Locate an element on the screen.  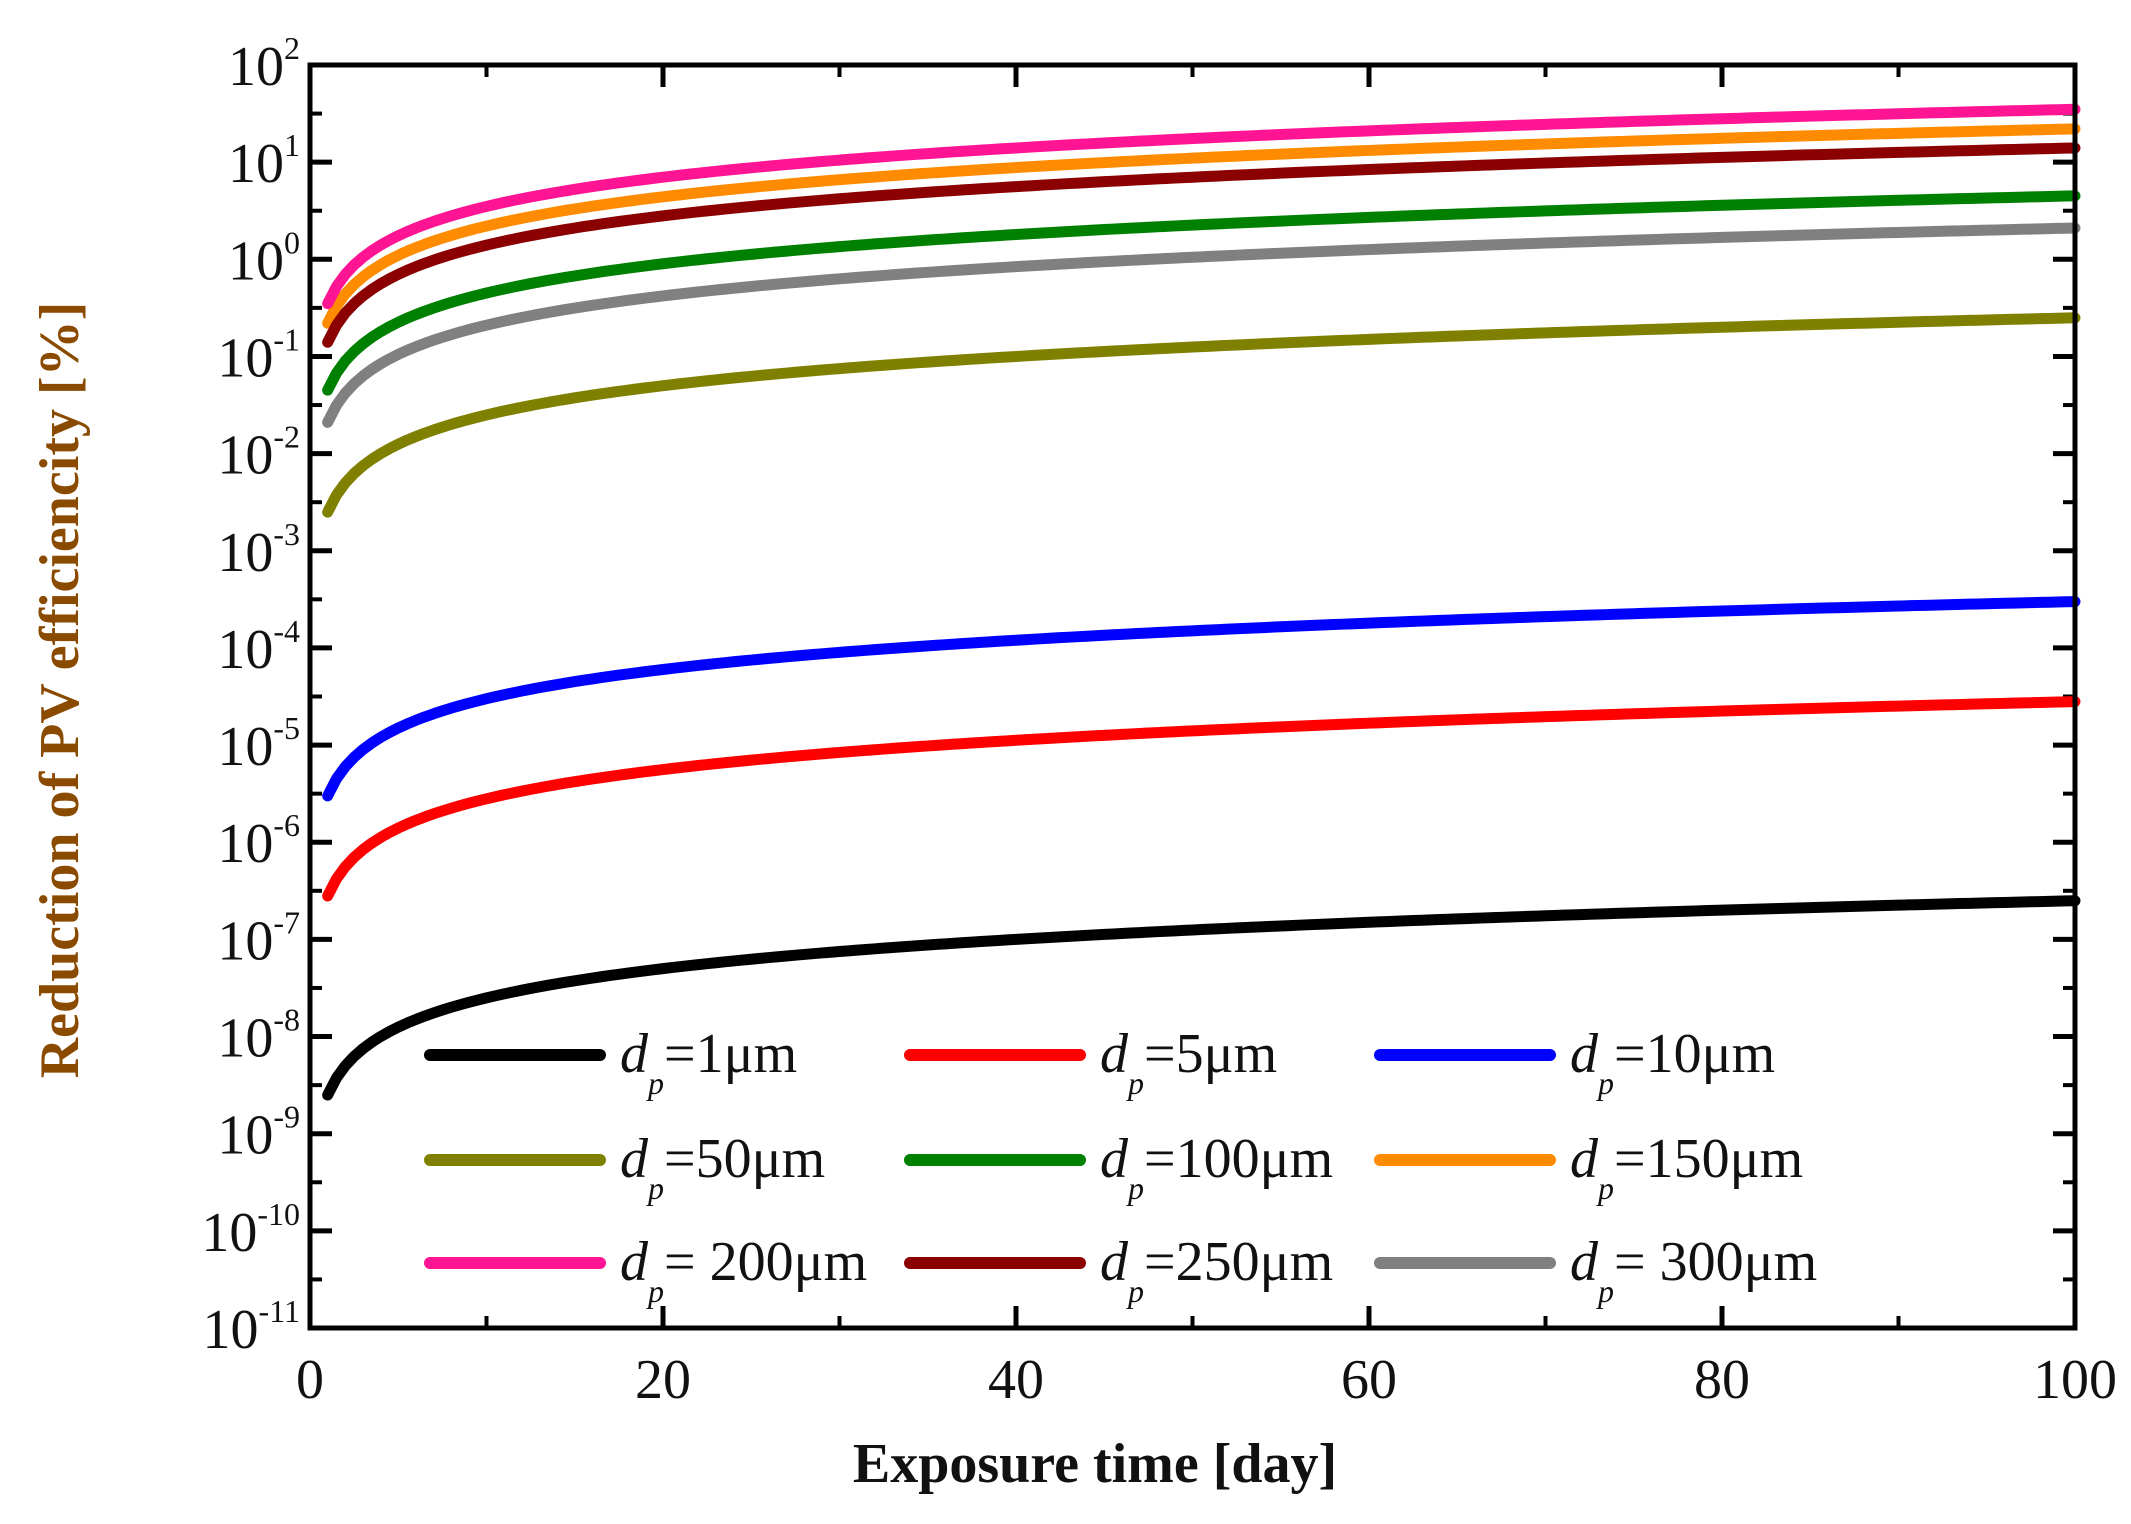
y-tick-label: 10² is located at coordinates (264, 64).